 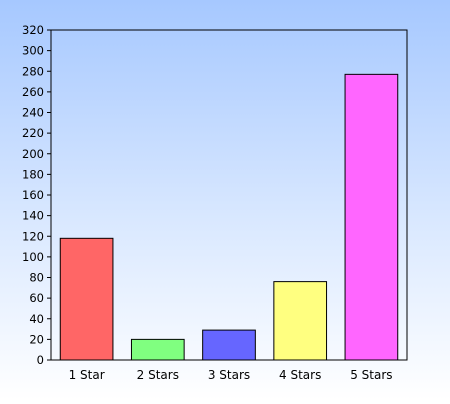 I want to click on x-tick-label: 5 Stars, so click(x=371, y=375).